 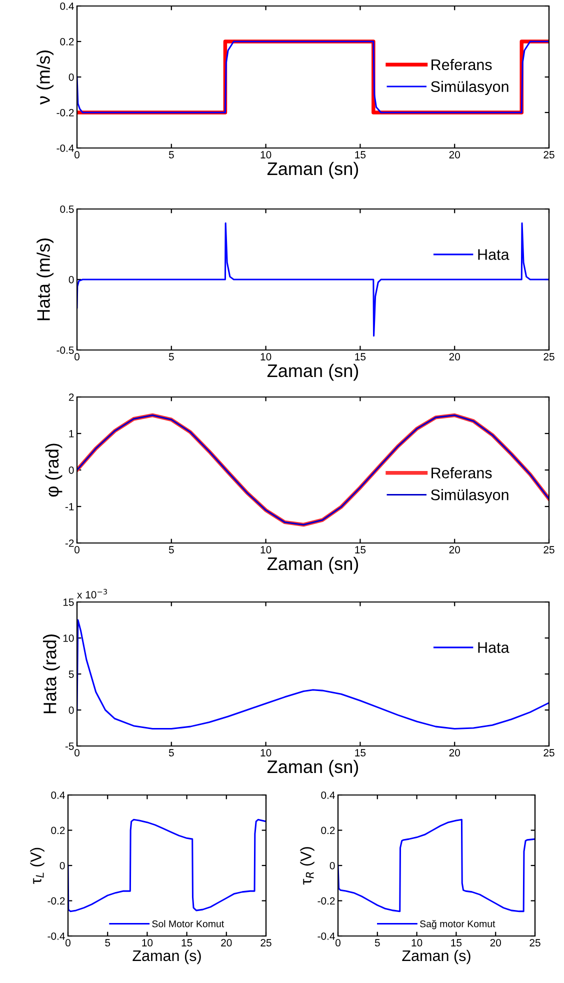 What do you see at coordinates (53, 470) in the screenshot?
I see `y-axis-title: φ (rad)` at bounding box center [53, 470].